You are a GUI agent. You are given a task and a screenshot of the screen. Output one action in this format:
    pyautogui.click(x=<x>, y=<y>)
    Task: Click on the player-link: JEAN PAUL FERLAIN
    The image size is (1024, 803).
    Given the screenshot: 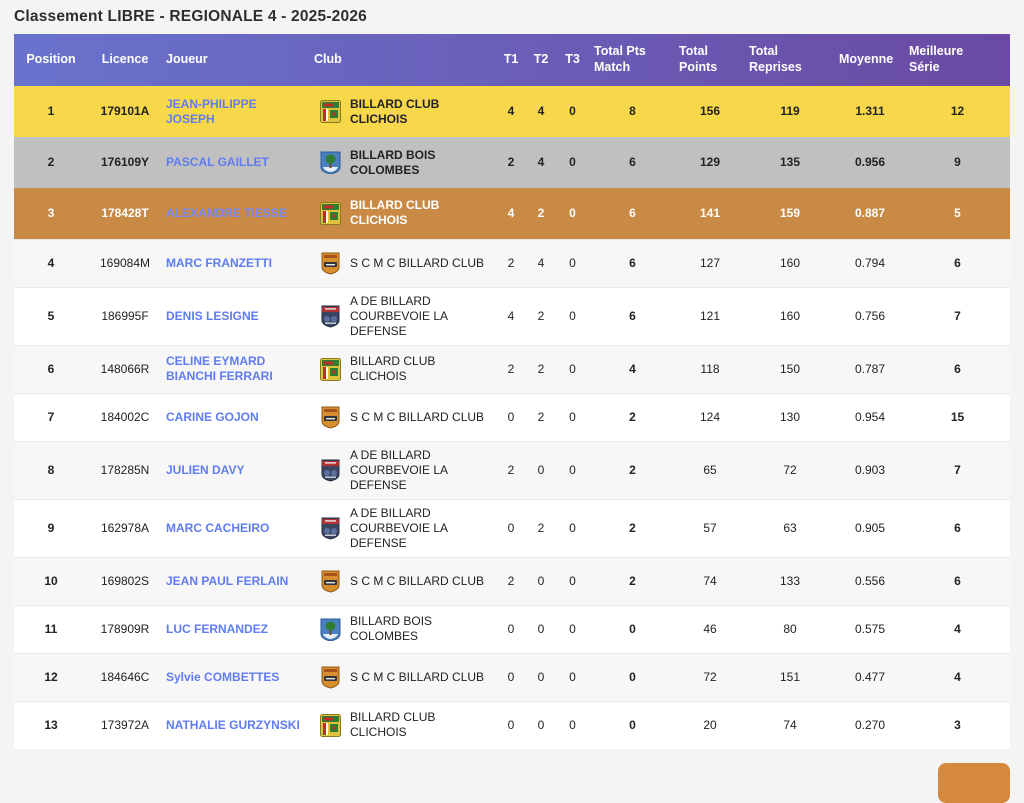 What is the action you would take?
    pyautogui.click(x=227, y=580)
    